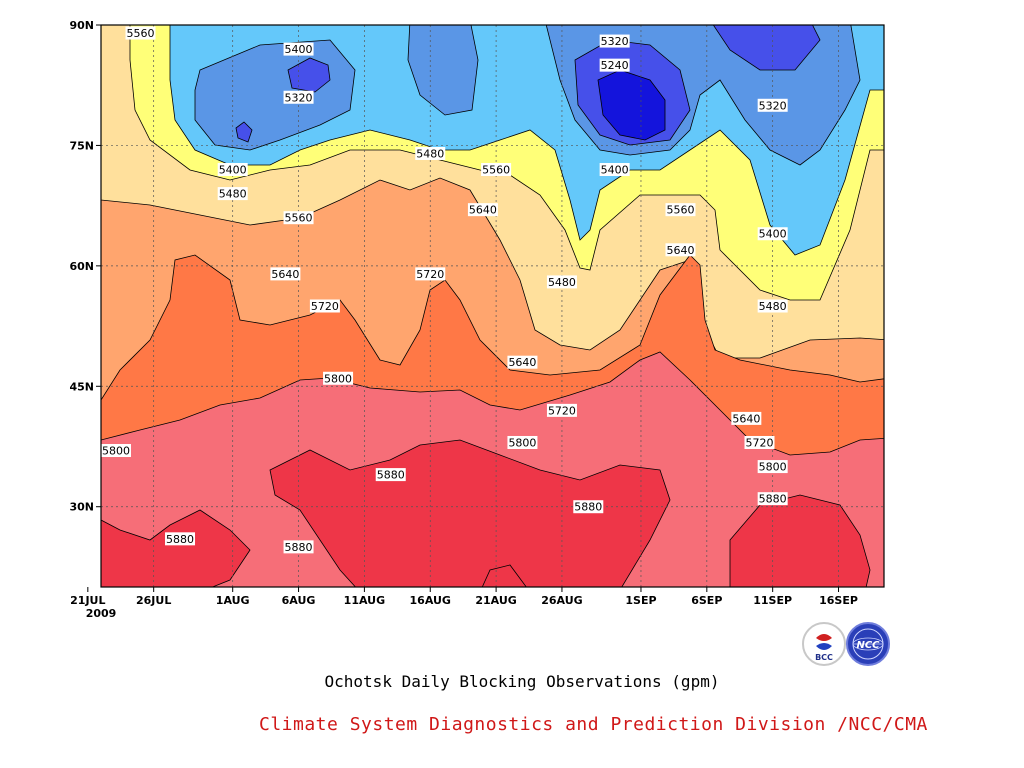 This screenshot has width=1024, height=768. Describe the element at coordinates (81, 145) in the screenshot. I see `y-tick-label: 75N` at that location.